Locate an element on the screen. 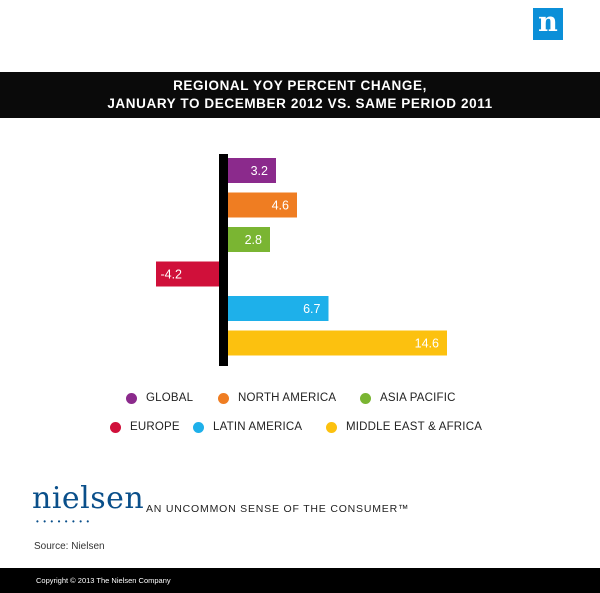  legend-item-north-america: NORTH AMERICA is located at coordinates (277, 398).